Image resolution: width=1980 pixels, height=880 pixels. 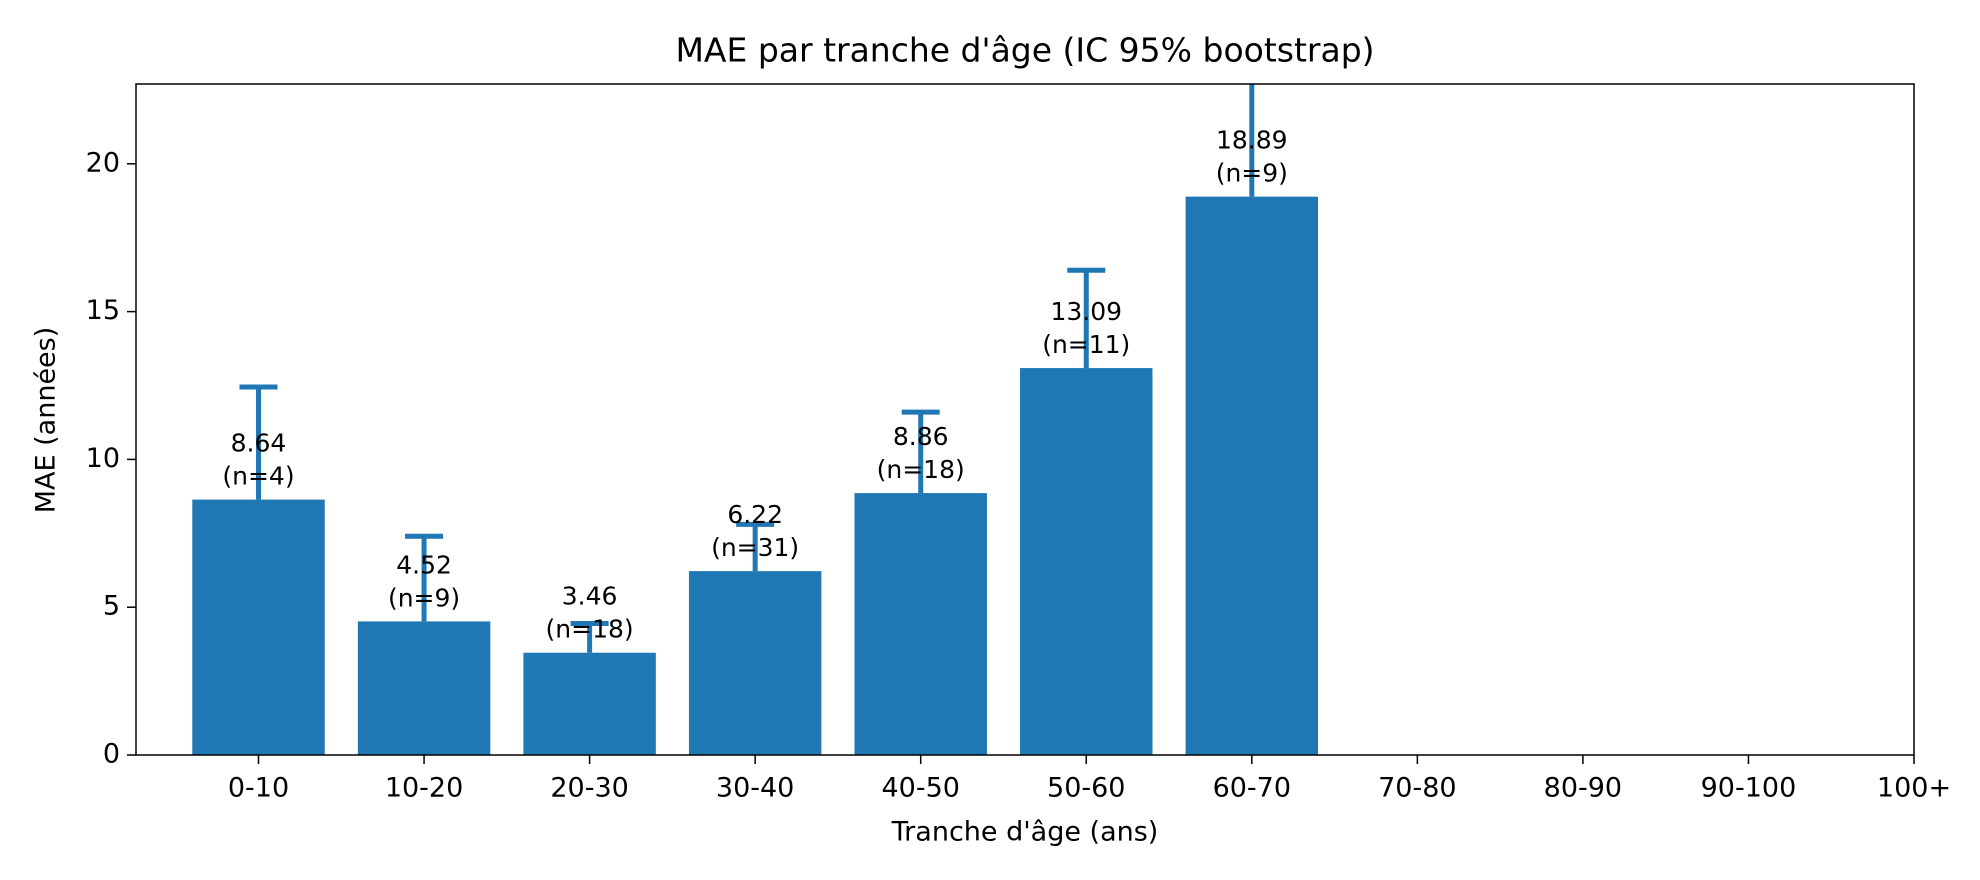 I want to click on value-label: 6.22, so click(x=755, y=514).